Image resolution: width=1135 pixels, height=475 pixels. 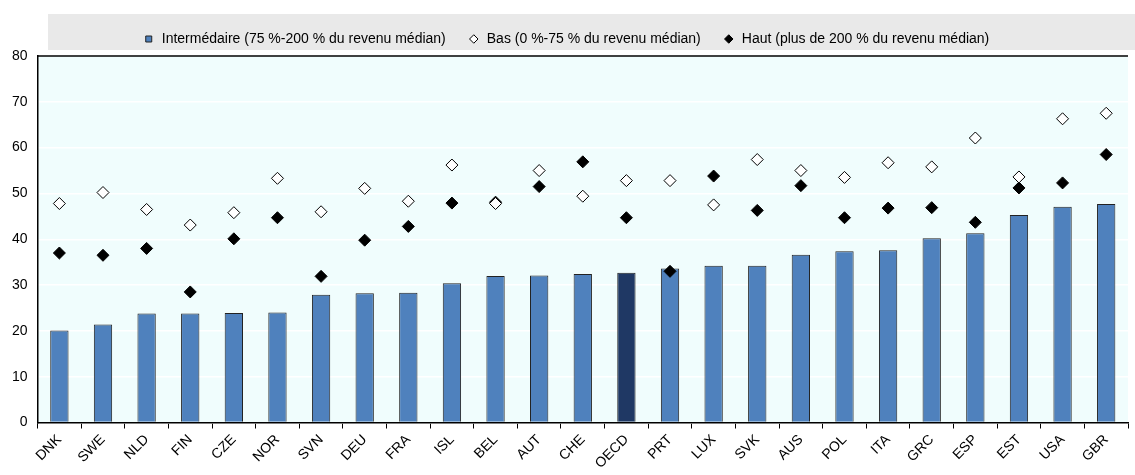 What do you see at coordinates (865, 37) in the screenshot?
I see `legend-label: Haut (plus de 200 % du revenu médian)` at bounding box center [865, 37].